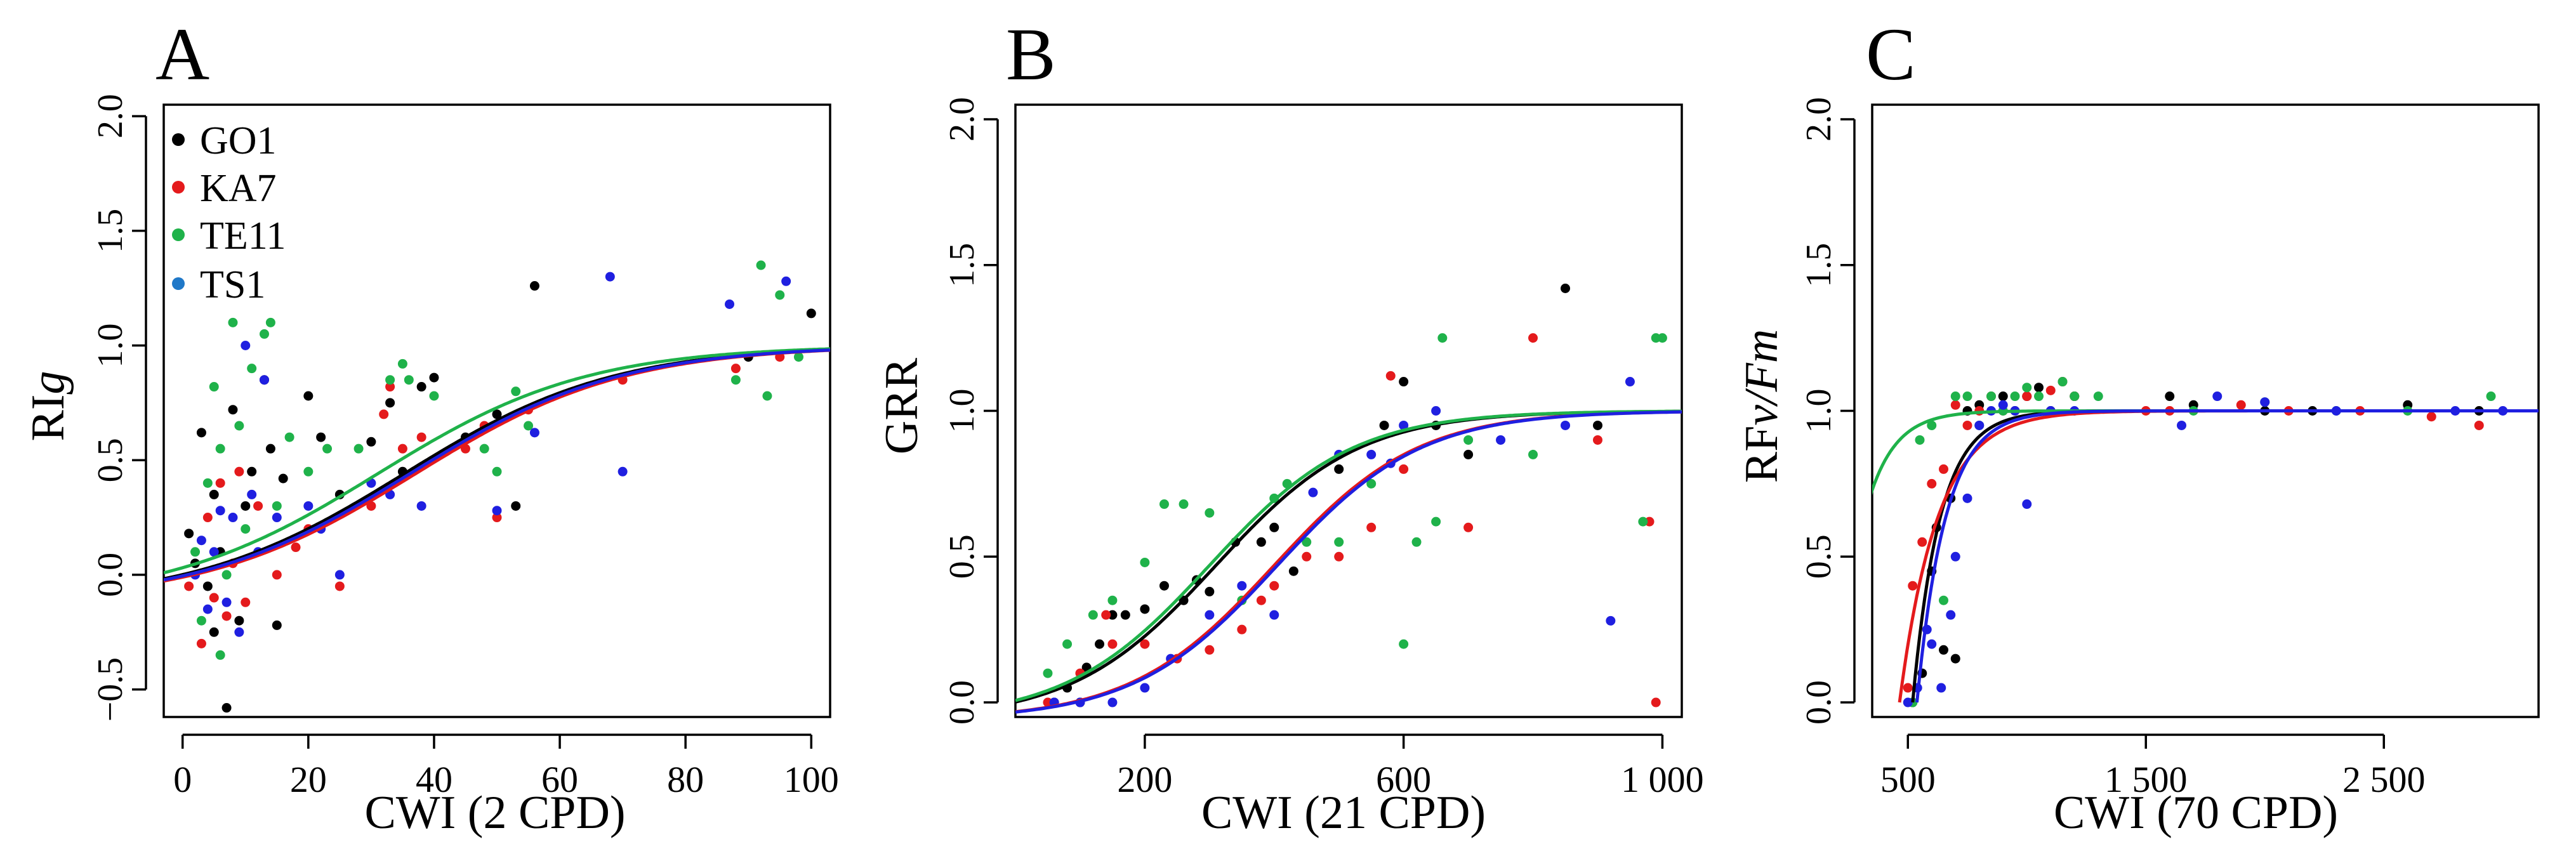 This screenshot has height=868, width=2576. Describe the element at coordinates (178, 283) in the screenshot. I see `legend-marker-ts1` at that location.